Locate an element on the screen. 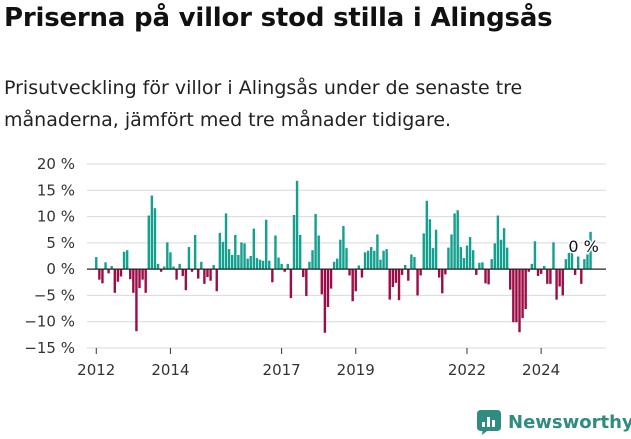  y-tick-label: 10 % is located at coordinates (56, 217).